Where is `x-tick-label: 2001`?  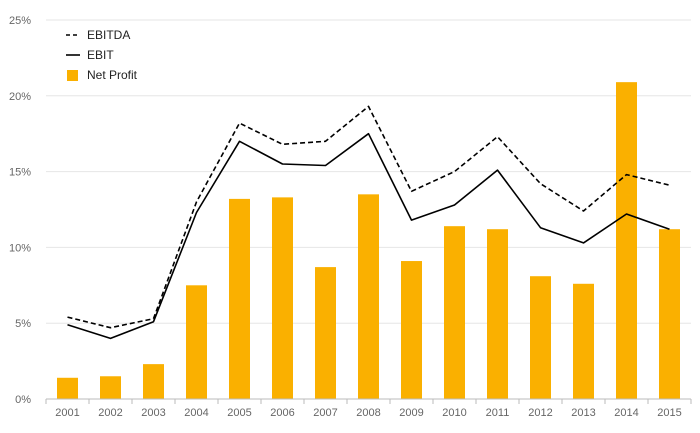 x-tick-label: 2001 is located at coordinates (67, 413).